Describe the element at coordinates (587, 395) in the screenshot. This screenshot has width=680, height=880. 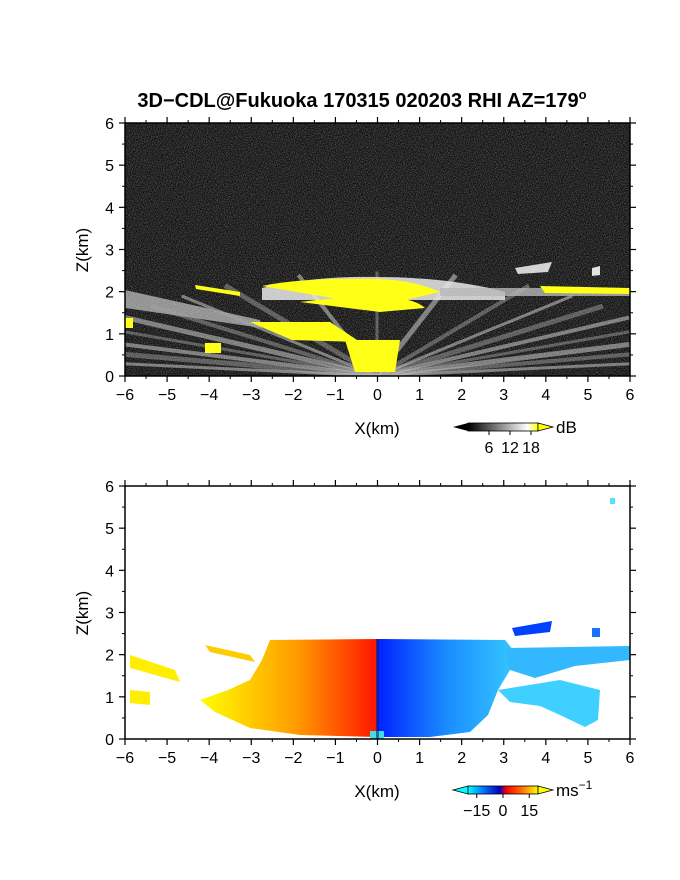
I see `top-xtick-label: 5` at that location.